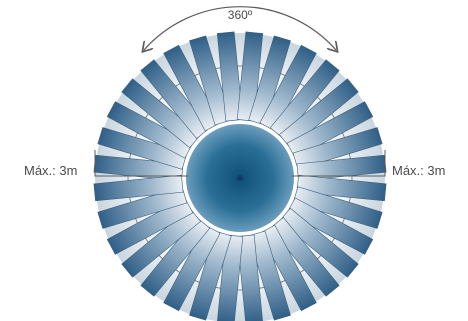 The width and height of the screenshot is (468, 321). I want to click on angle-label: 360º, so click(240, 15).